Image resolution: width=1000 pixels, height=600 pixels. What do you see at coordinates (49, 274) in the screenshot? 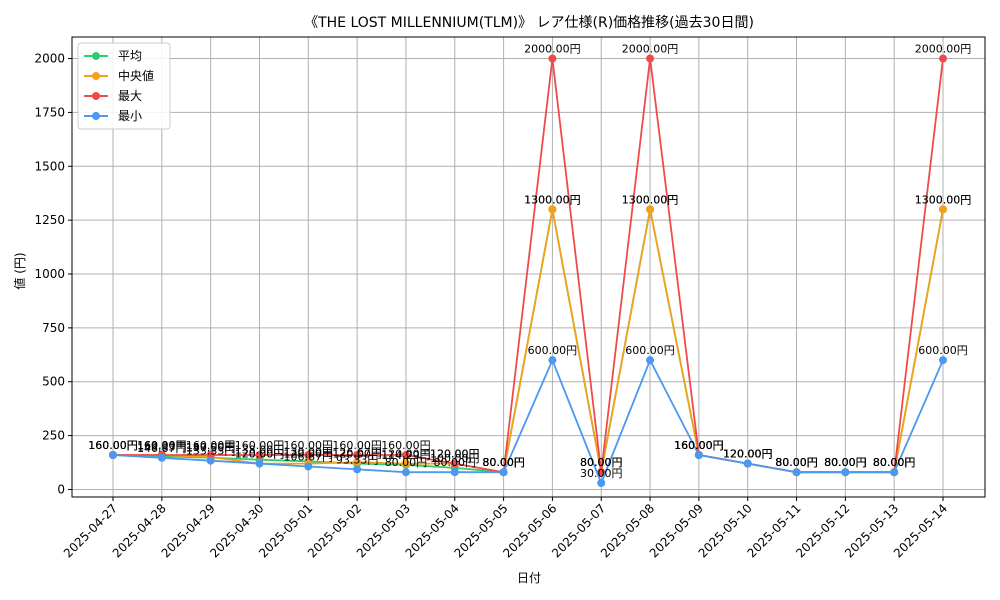
I see `y-tick-label: 1000` at bounding box center [49, 274].